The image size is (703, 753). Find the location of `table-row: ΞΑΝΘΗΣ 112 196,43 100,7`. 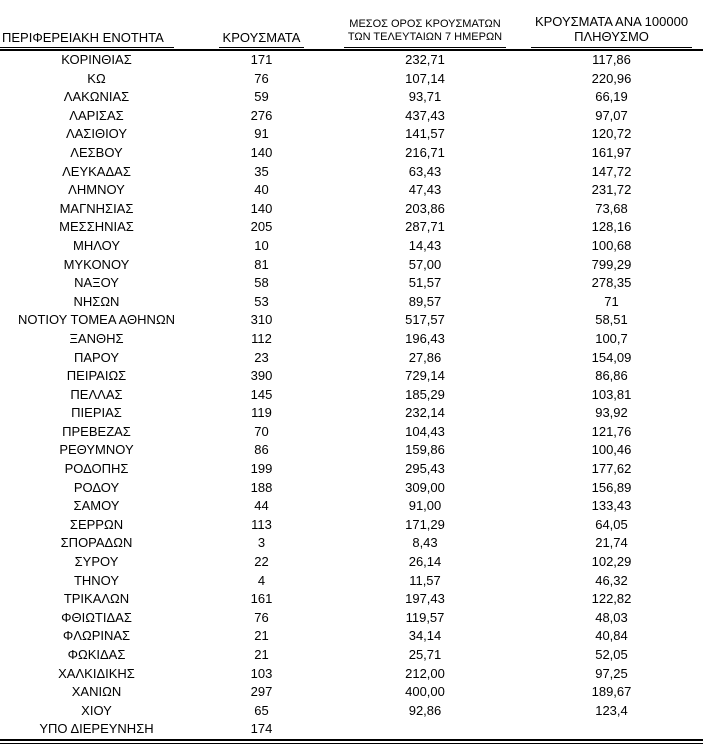

table-row: ΞΑΝΘΗΣ 112 196,43 100,7 is located at coordinates (351, 339).